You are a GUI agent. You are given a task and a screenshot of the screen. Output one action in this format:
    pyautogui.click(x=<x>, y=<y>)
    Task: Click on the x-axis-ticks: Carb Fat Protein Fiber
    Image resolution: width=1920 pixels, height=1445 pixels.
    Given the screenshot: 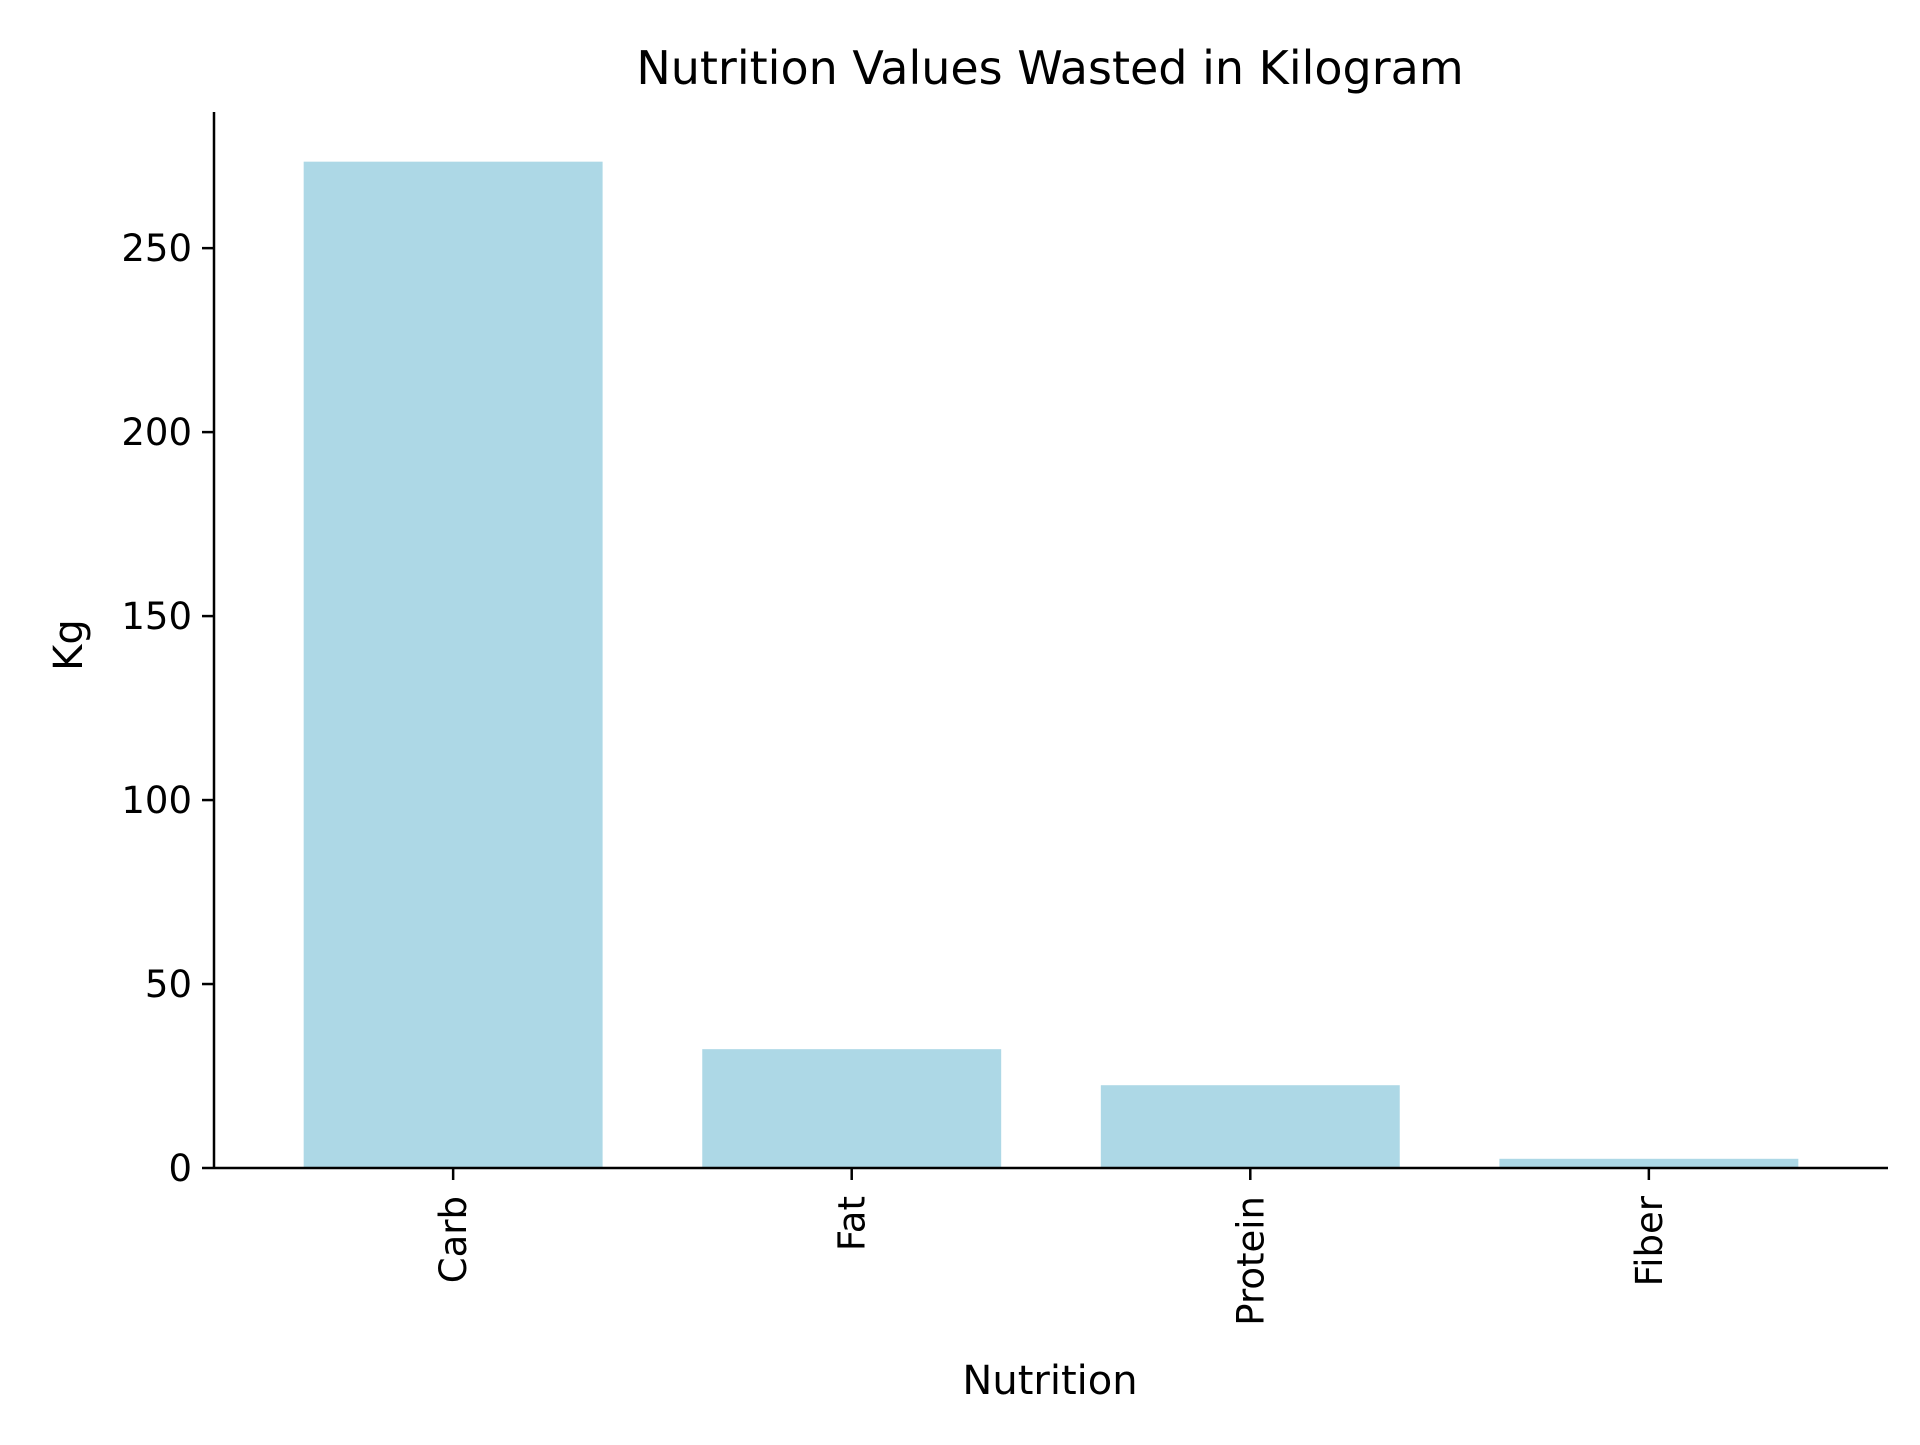 What is the action you would take?
    pyautogui.click(x=1051, y=1247)
    